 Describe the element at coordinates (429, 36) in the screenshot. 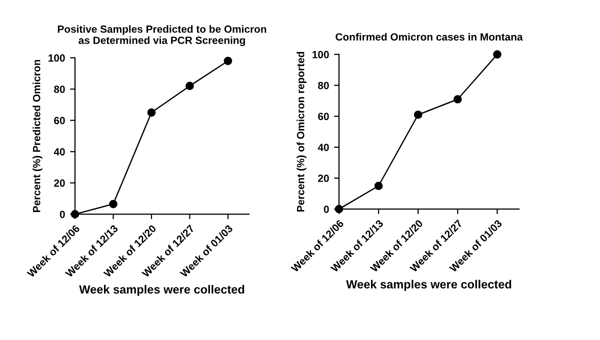

I see `chart-title: Confirmed Omicron cases in Montana` at that location.